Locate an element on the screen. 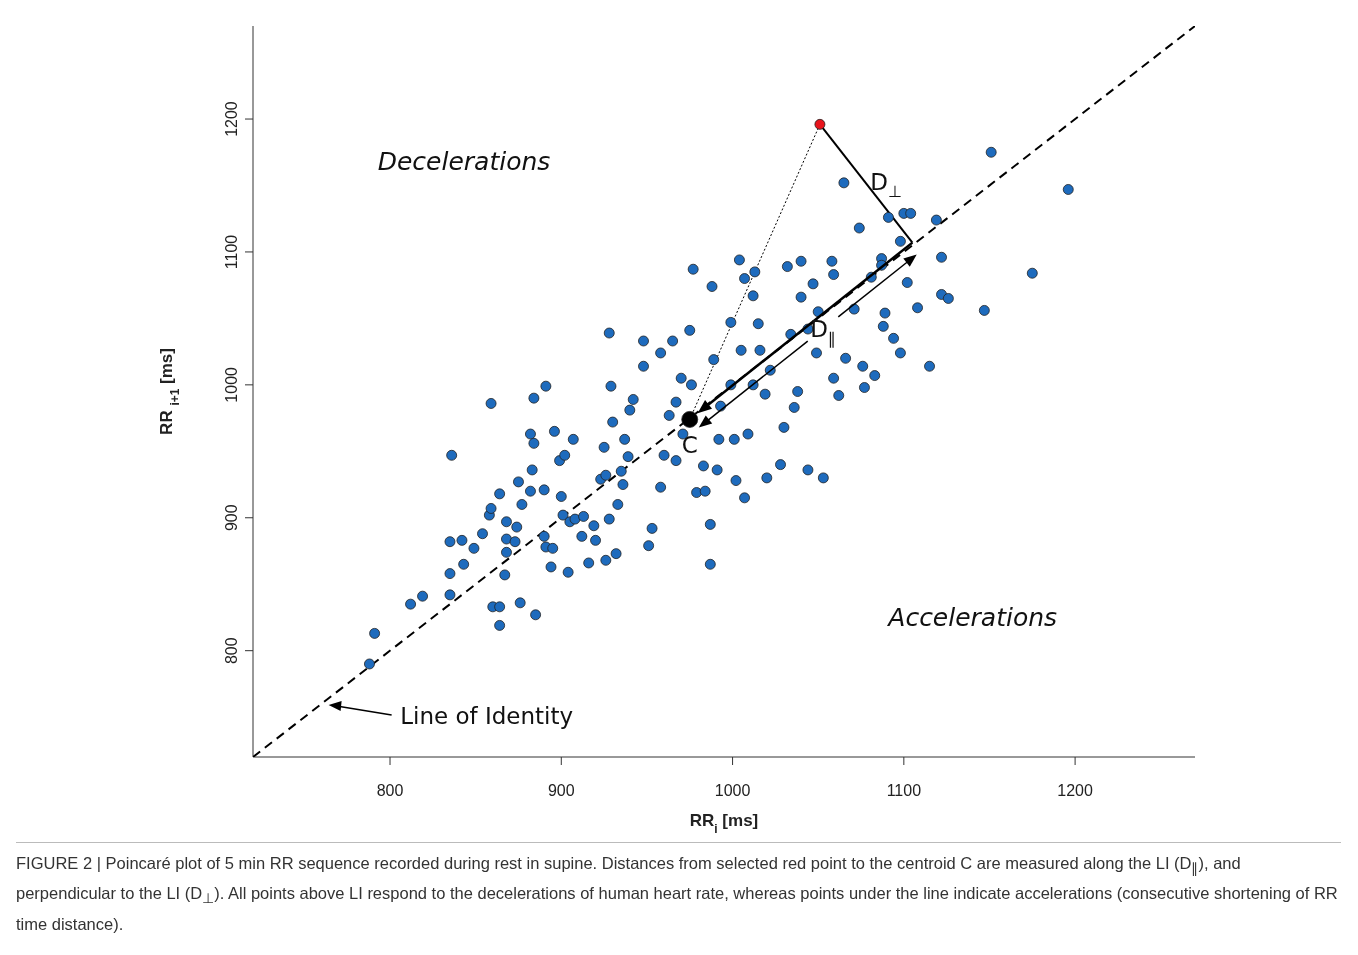 The height and width of the screenshot is (955, 1358). x-tick-label: 800 is located at coordinates (390, 791).